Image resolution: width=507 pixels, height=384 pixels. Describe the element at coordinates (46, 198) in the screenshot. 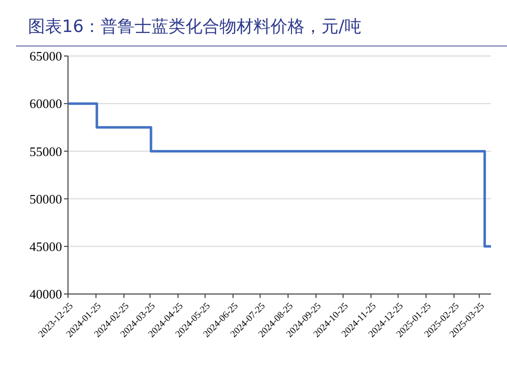

I see `y-tick-label: 50000` at that location.